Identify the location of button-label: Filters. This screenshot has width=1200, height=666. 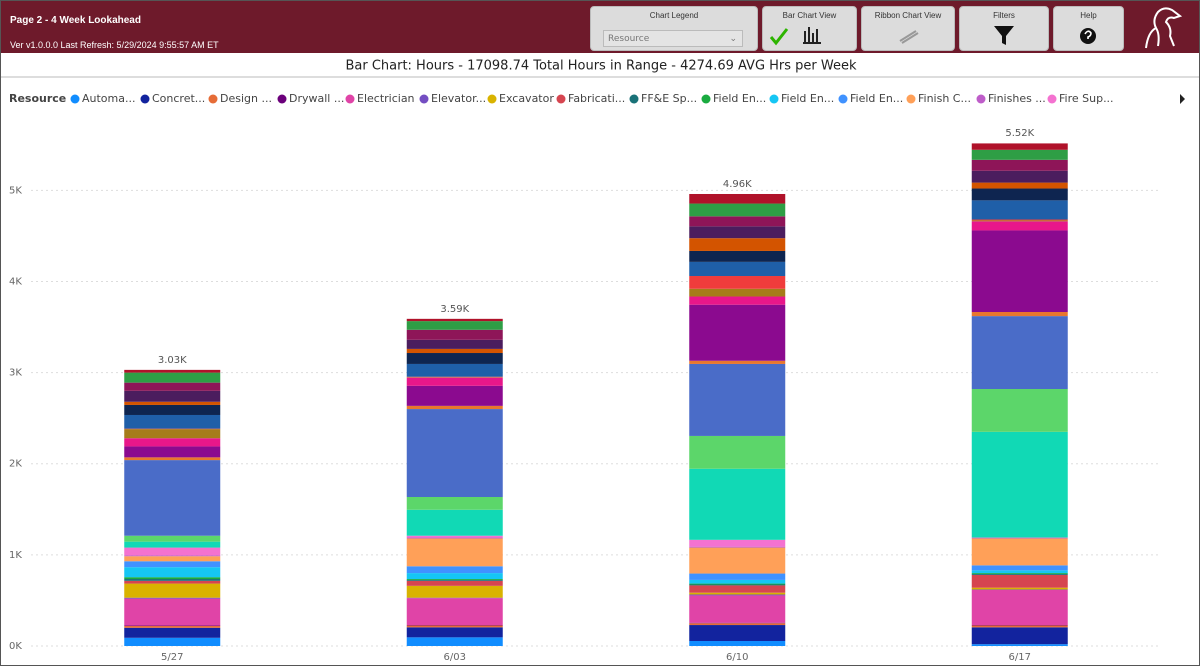
(1004, 15).